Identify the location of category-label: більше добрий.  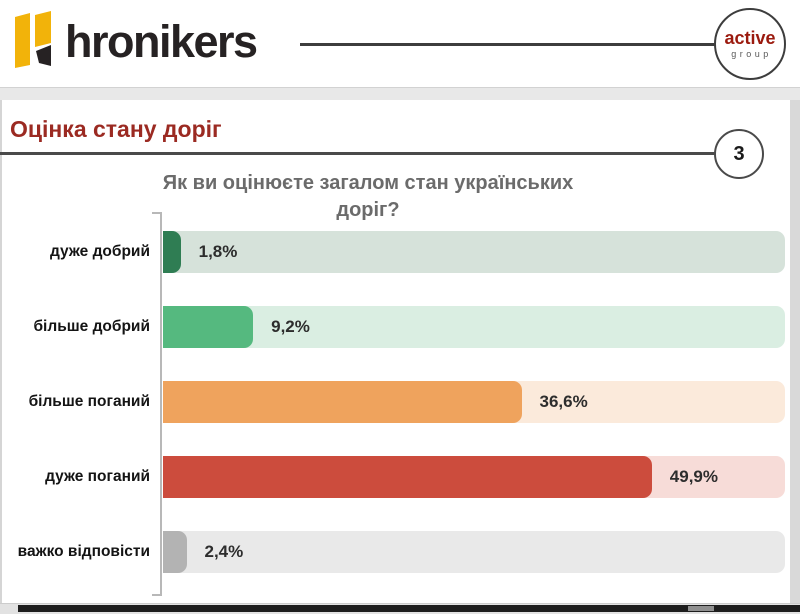
(91, 326).